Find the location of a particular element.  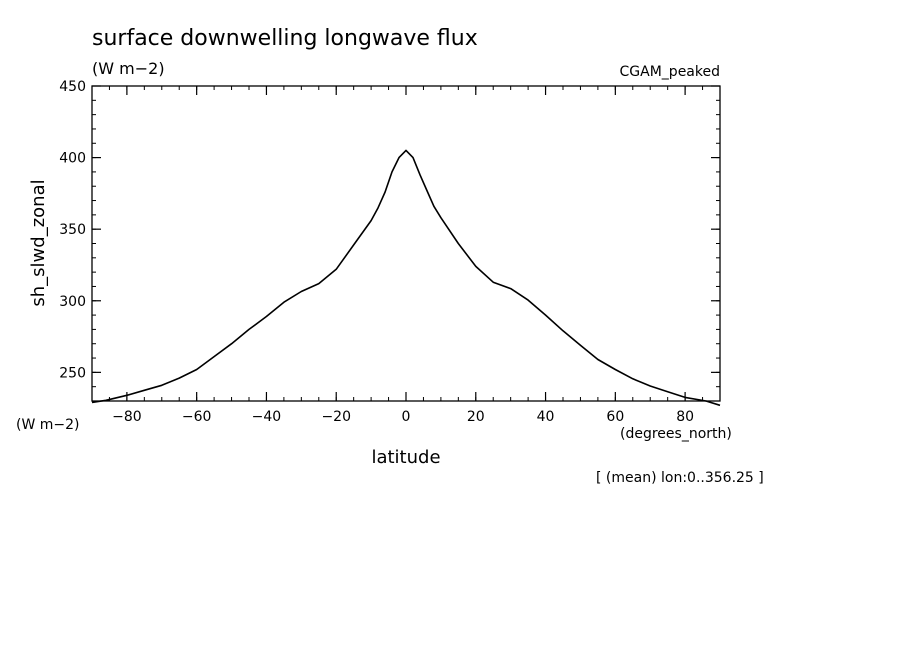

x-tick-label: 0 is located at coordinates (406, 417).